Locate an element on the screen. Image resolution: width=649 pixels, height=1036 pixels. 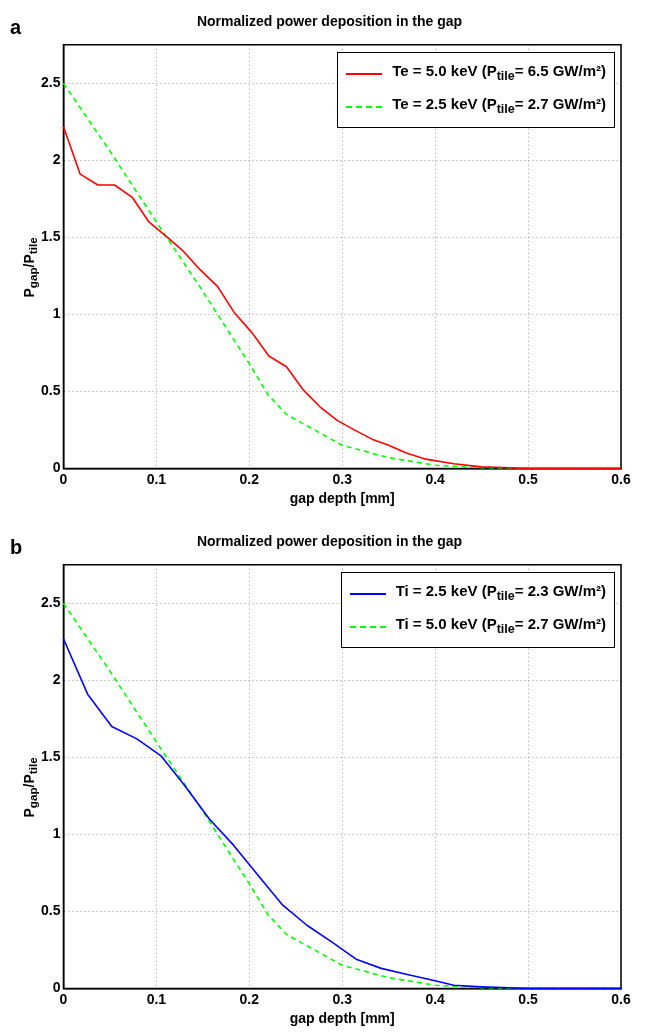
legend-label: Te = 2.5 keV (P$_{tile}$= 2.7 GW/m²) is located at coordinates (499, 106).